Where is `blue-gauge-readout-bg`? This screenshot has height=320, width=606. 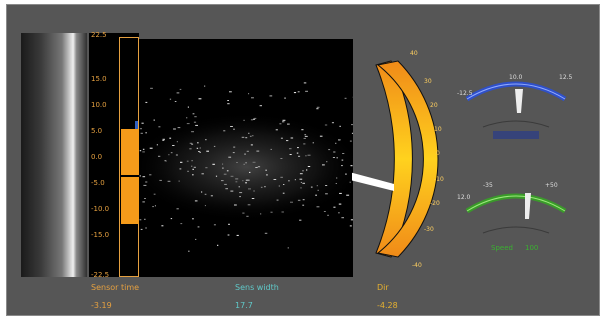 blue-gauge-readout-bg is located at coordinates (516, 135).